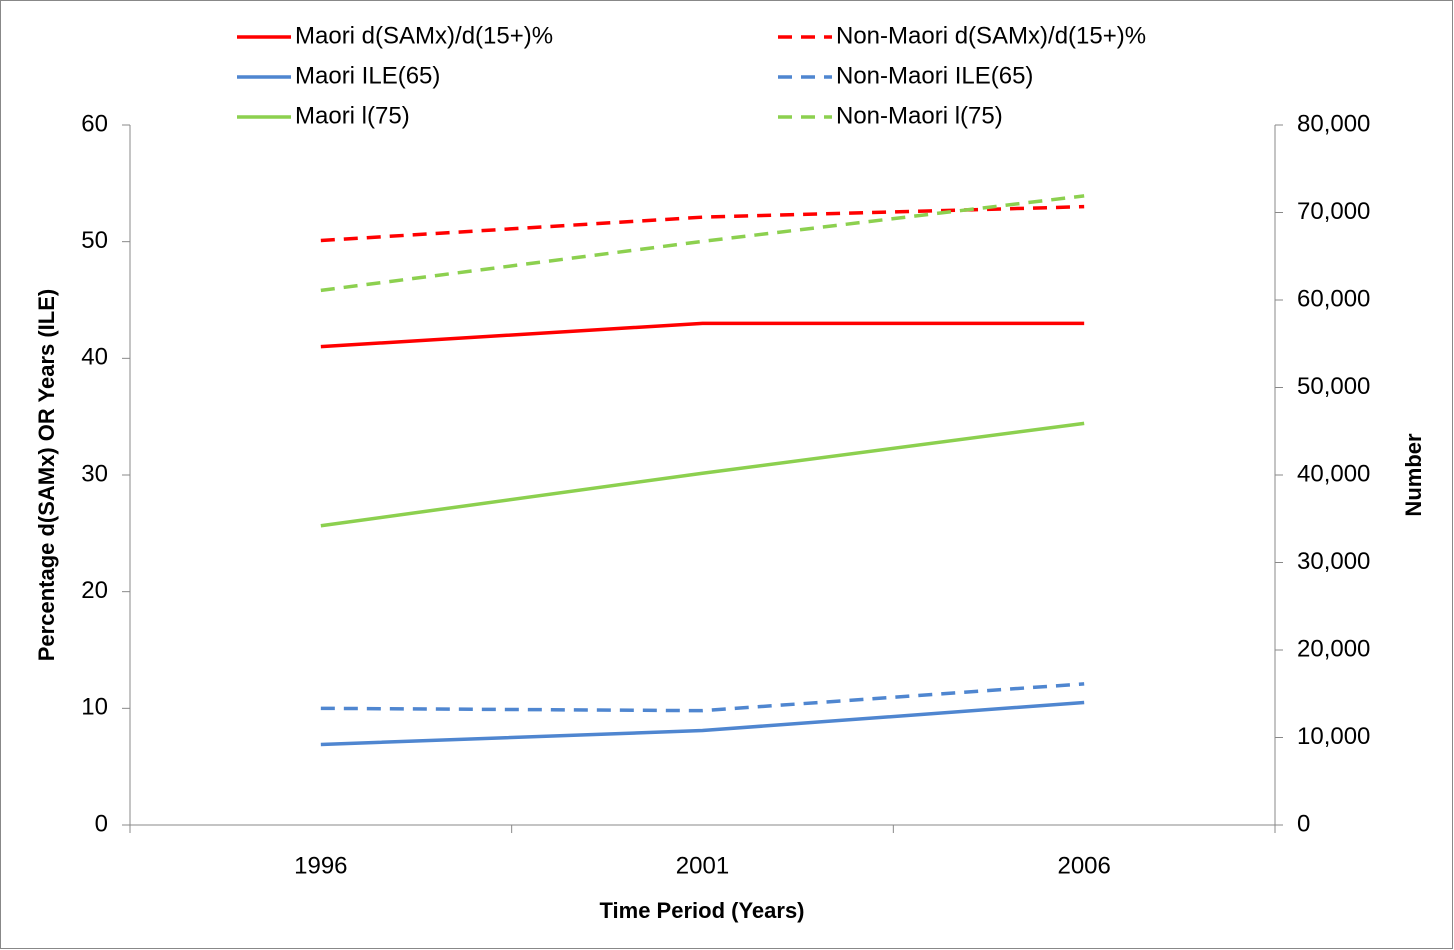 The height and width of the screenshot is (950, 1454). I want to click on y-tick-label: 0, so click(101, 823).